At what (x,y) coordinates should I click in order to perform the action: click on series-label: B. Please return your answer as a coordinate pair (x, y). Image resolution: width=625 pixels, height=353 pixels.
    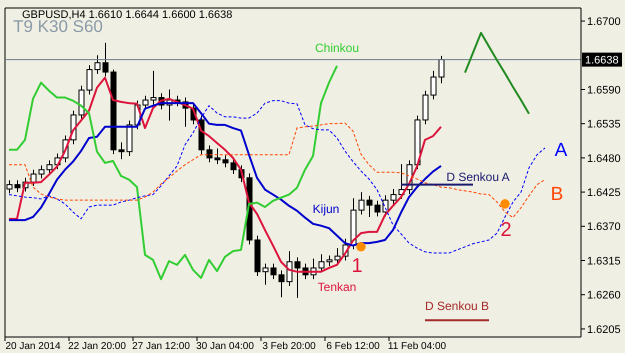
    Looking at the image, I should click on (557, 194).